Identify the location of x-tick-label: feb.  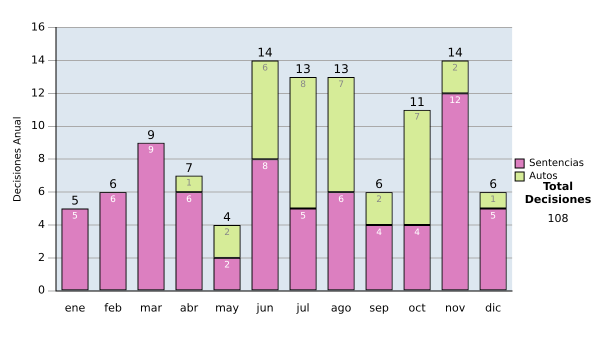
(113, 307).